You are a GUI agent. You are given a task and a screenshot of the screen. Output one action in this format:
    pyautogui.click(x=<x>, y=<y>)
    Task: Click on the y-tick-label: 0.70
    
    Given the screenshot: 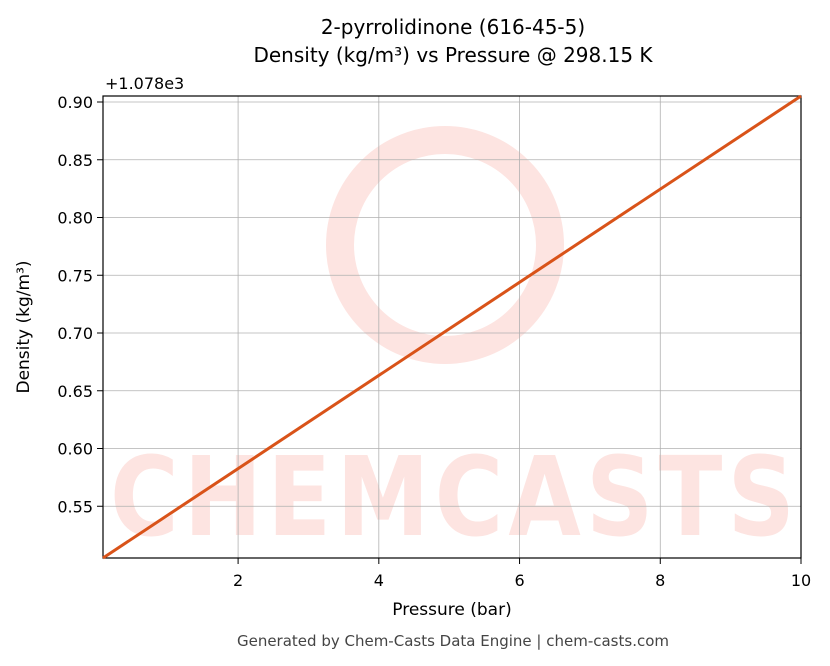 What is the action you would take?
    pyautogui.click(x=75, y=333)
    